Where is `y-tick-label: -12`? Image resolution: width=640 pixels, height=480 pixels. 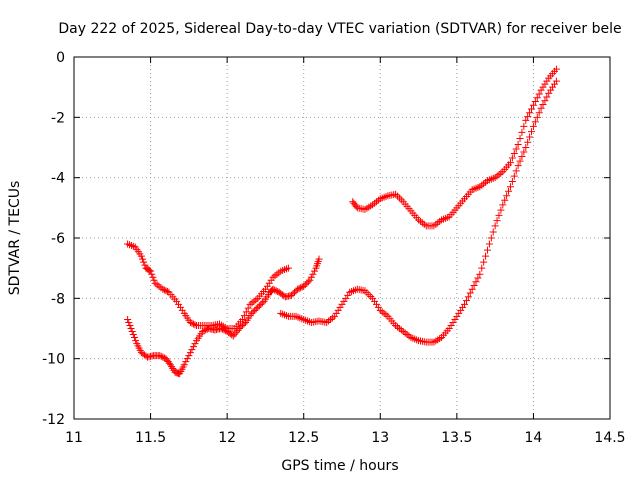
y-tick-label: -12 is located at coordinates (53, 420).